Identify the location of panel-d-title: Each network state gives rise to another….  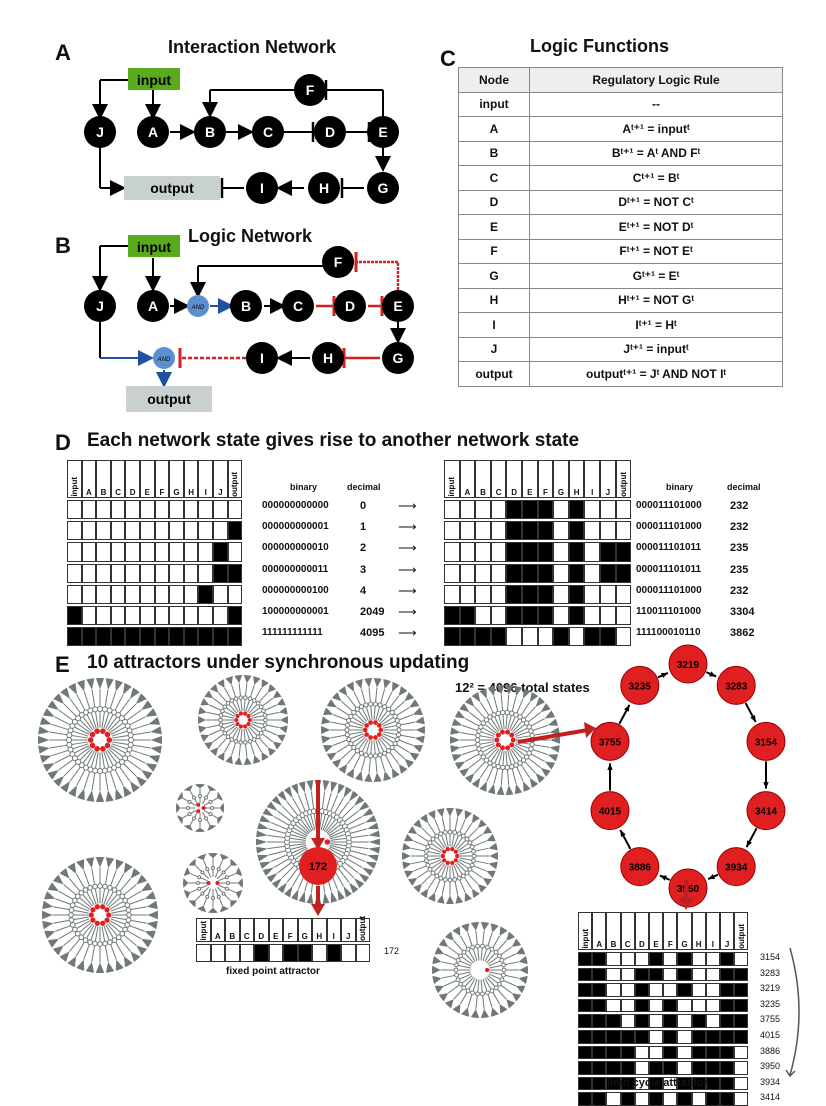
(333, 440).